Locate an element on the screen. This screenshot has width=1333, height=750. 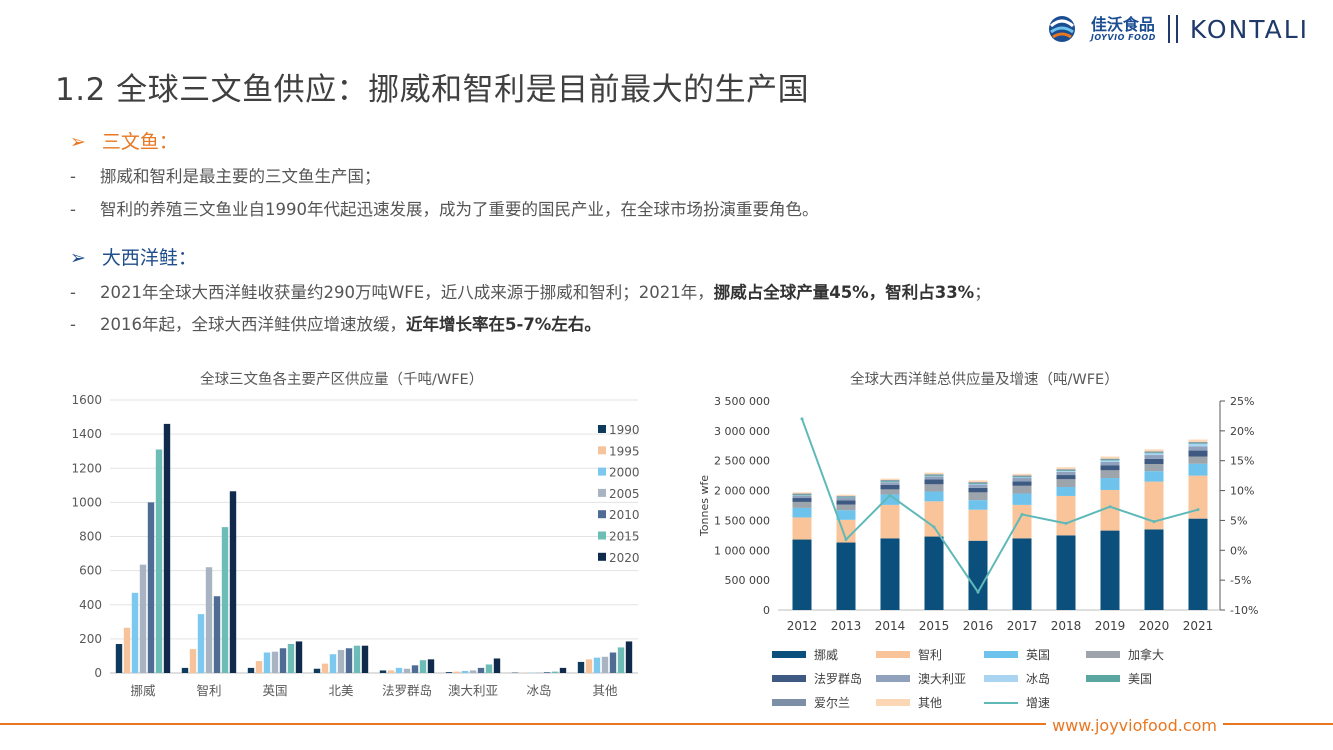
bar-爱尔兰-2018 is located at coordinates (1066, 470).